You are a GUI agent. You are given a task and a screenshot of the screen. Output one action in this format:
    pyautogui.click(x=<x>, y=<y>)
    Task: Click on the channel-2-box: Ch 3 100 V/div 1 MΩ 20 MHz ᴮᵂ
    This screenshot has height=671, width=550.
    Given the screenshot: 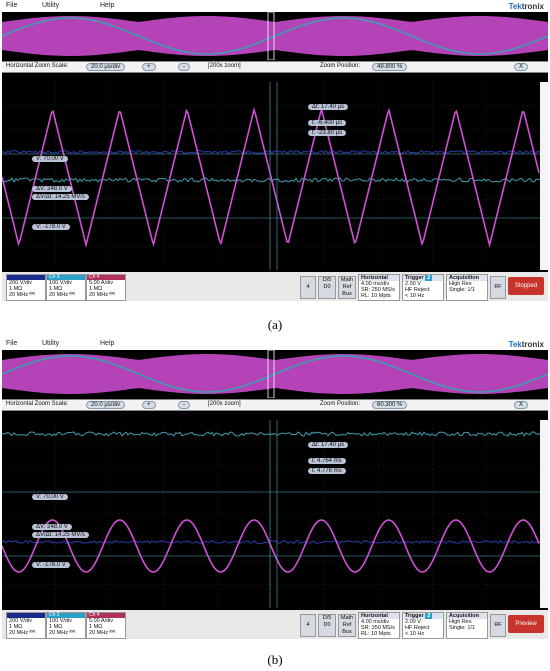 What is the action you would take?
    pyautogui.click(x=66, y=287)
    